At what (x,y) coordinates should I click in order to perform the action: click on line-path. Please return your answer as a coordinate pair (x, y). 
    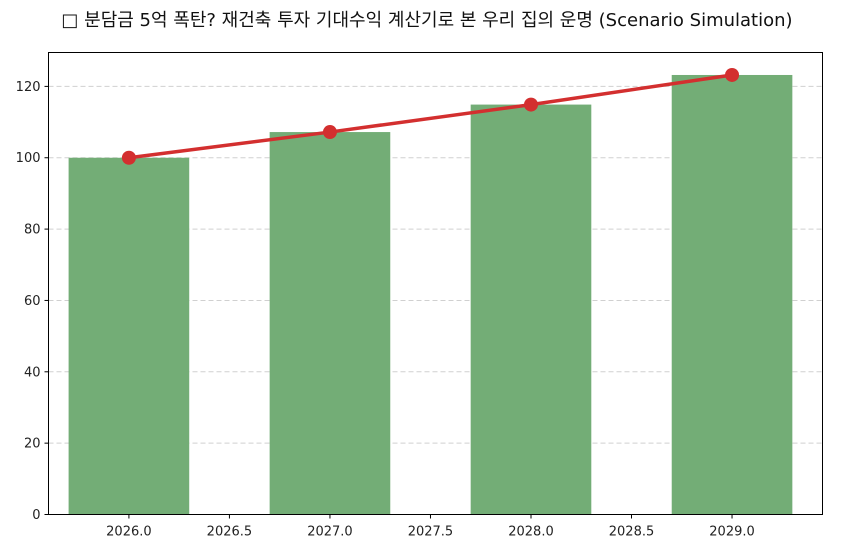
    Looking at the image, I should click on (430, 116).